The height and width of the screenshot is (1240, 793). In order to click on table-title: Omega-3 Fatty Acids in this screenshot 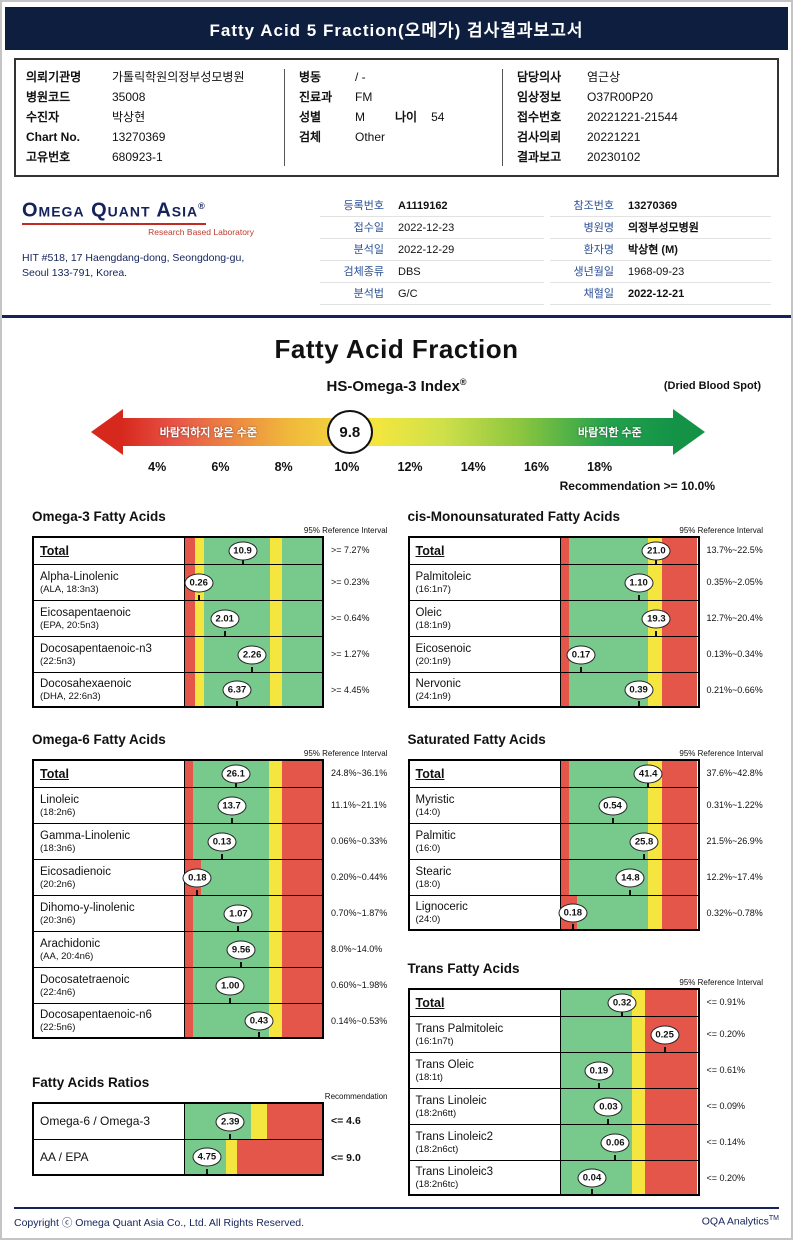, I will do `click(99, 516)`.